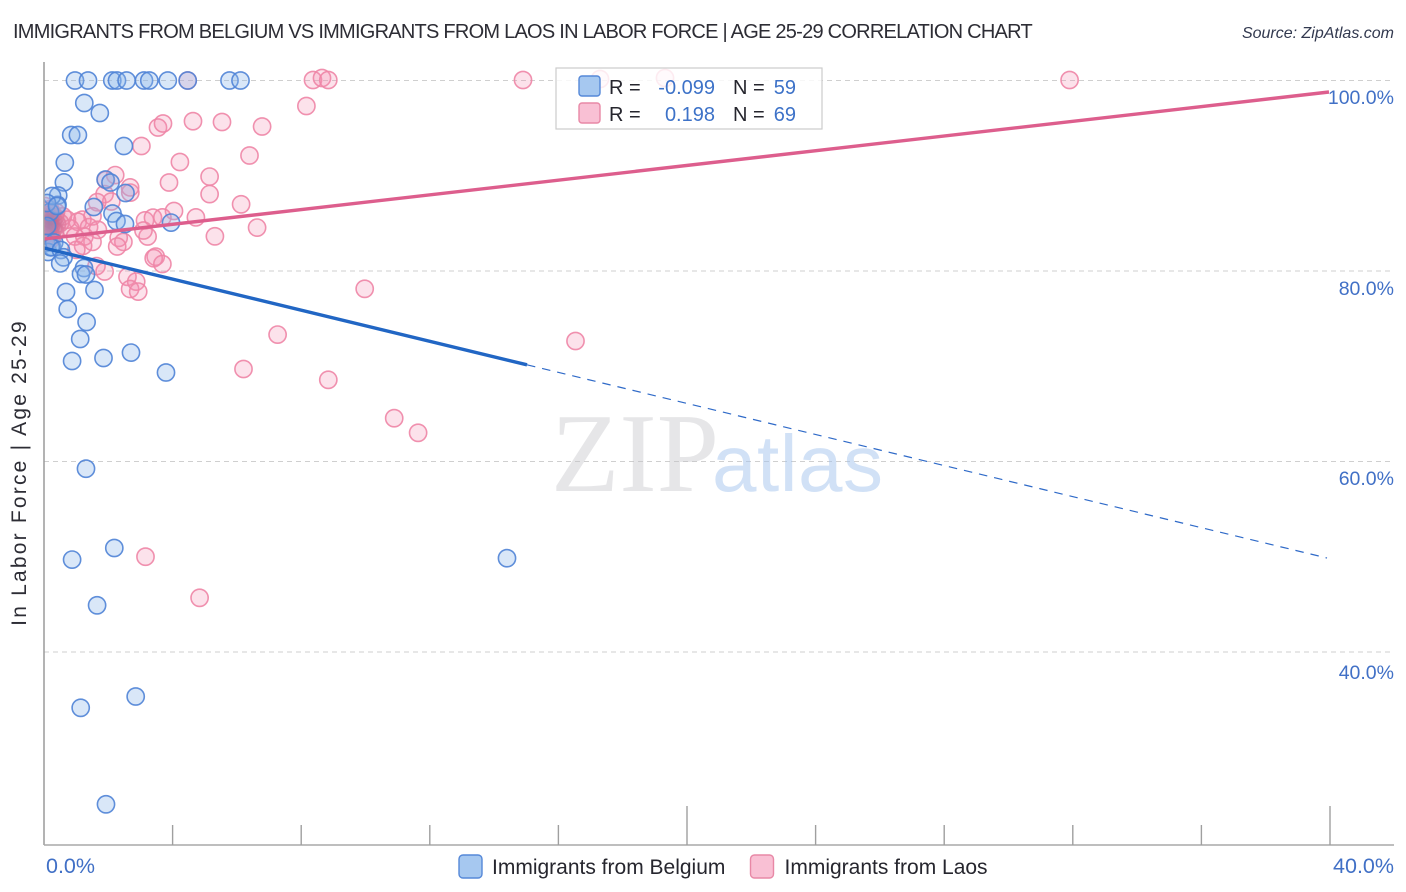  Describe the element at coordinates (686, 88) in the screenshot. I see `svg-text: -0.099` at that location.